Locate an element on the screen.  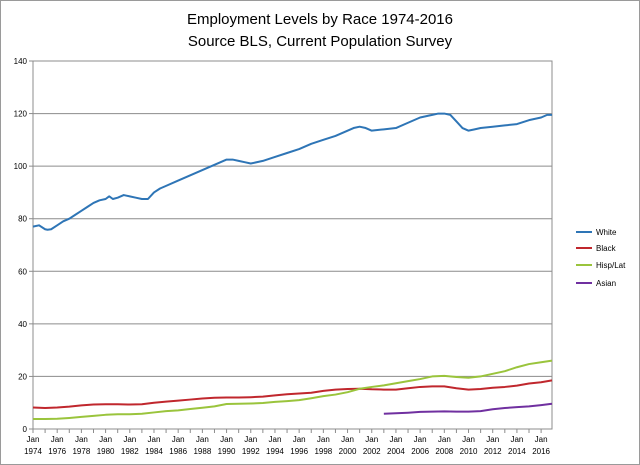
x-tick-label-year: 1986 is located at coordinates (178, 451).